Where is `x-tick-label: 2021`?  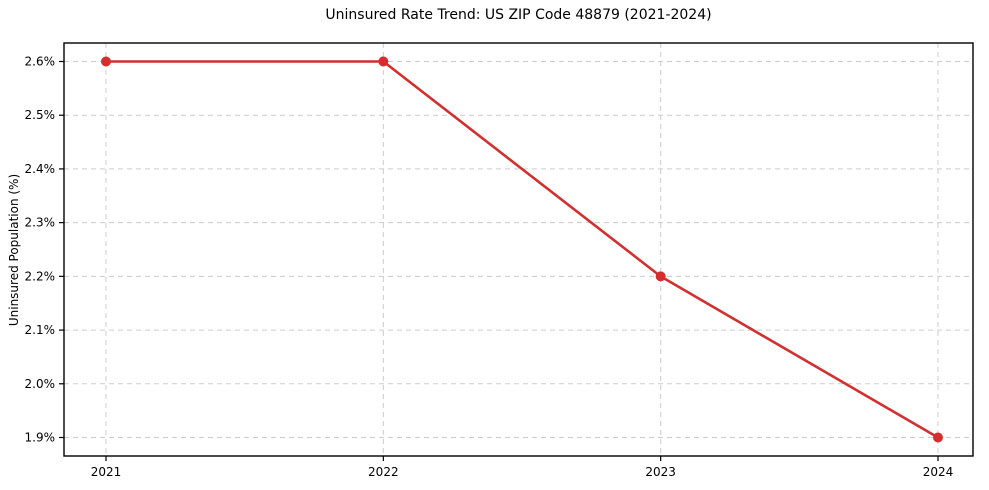 x-tick-label: 2021 is located at coordinates (106, 472).